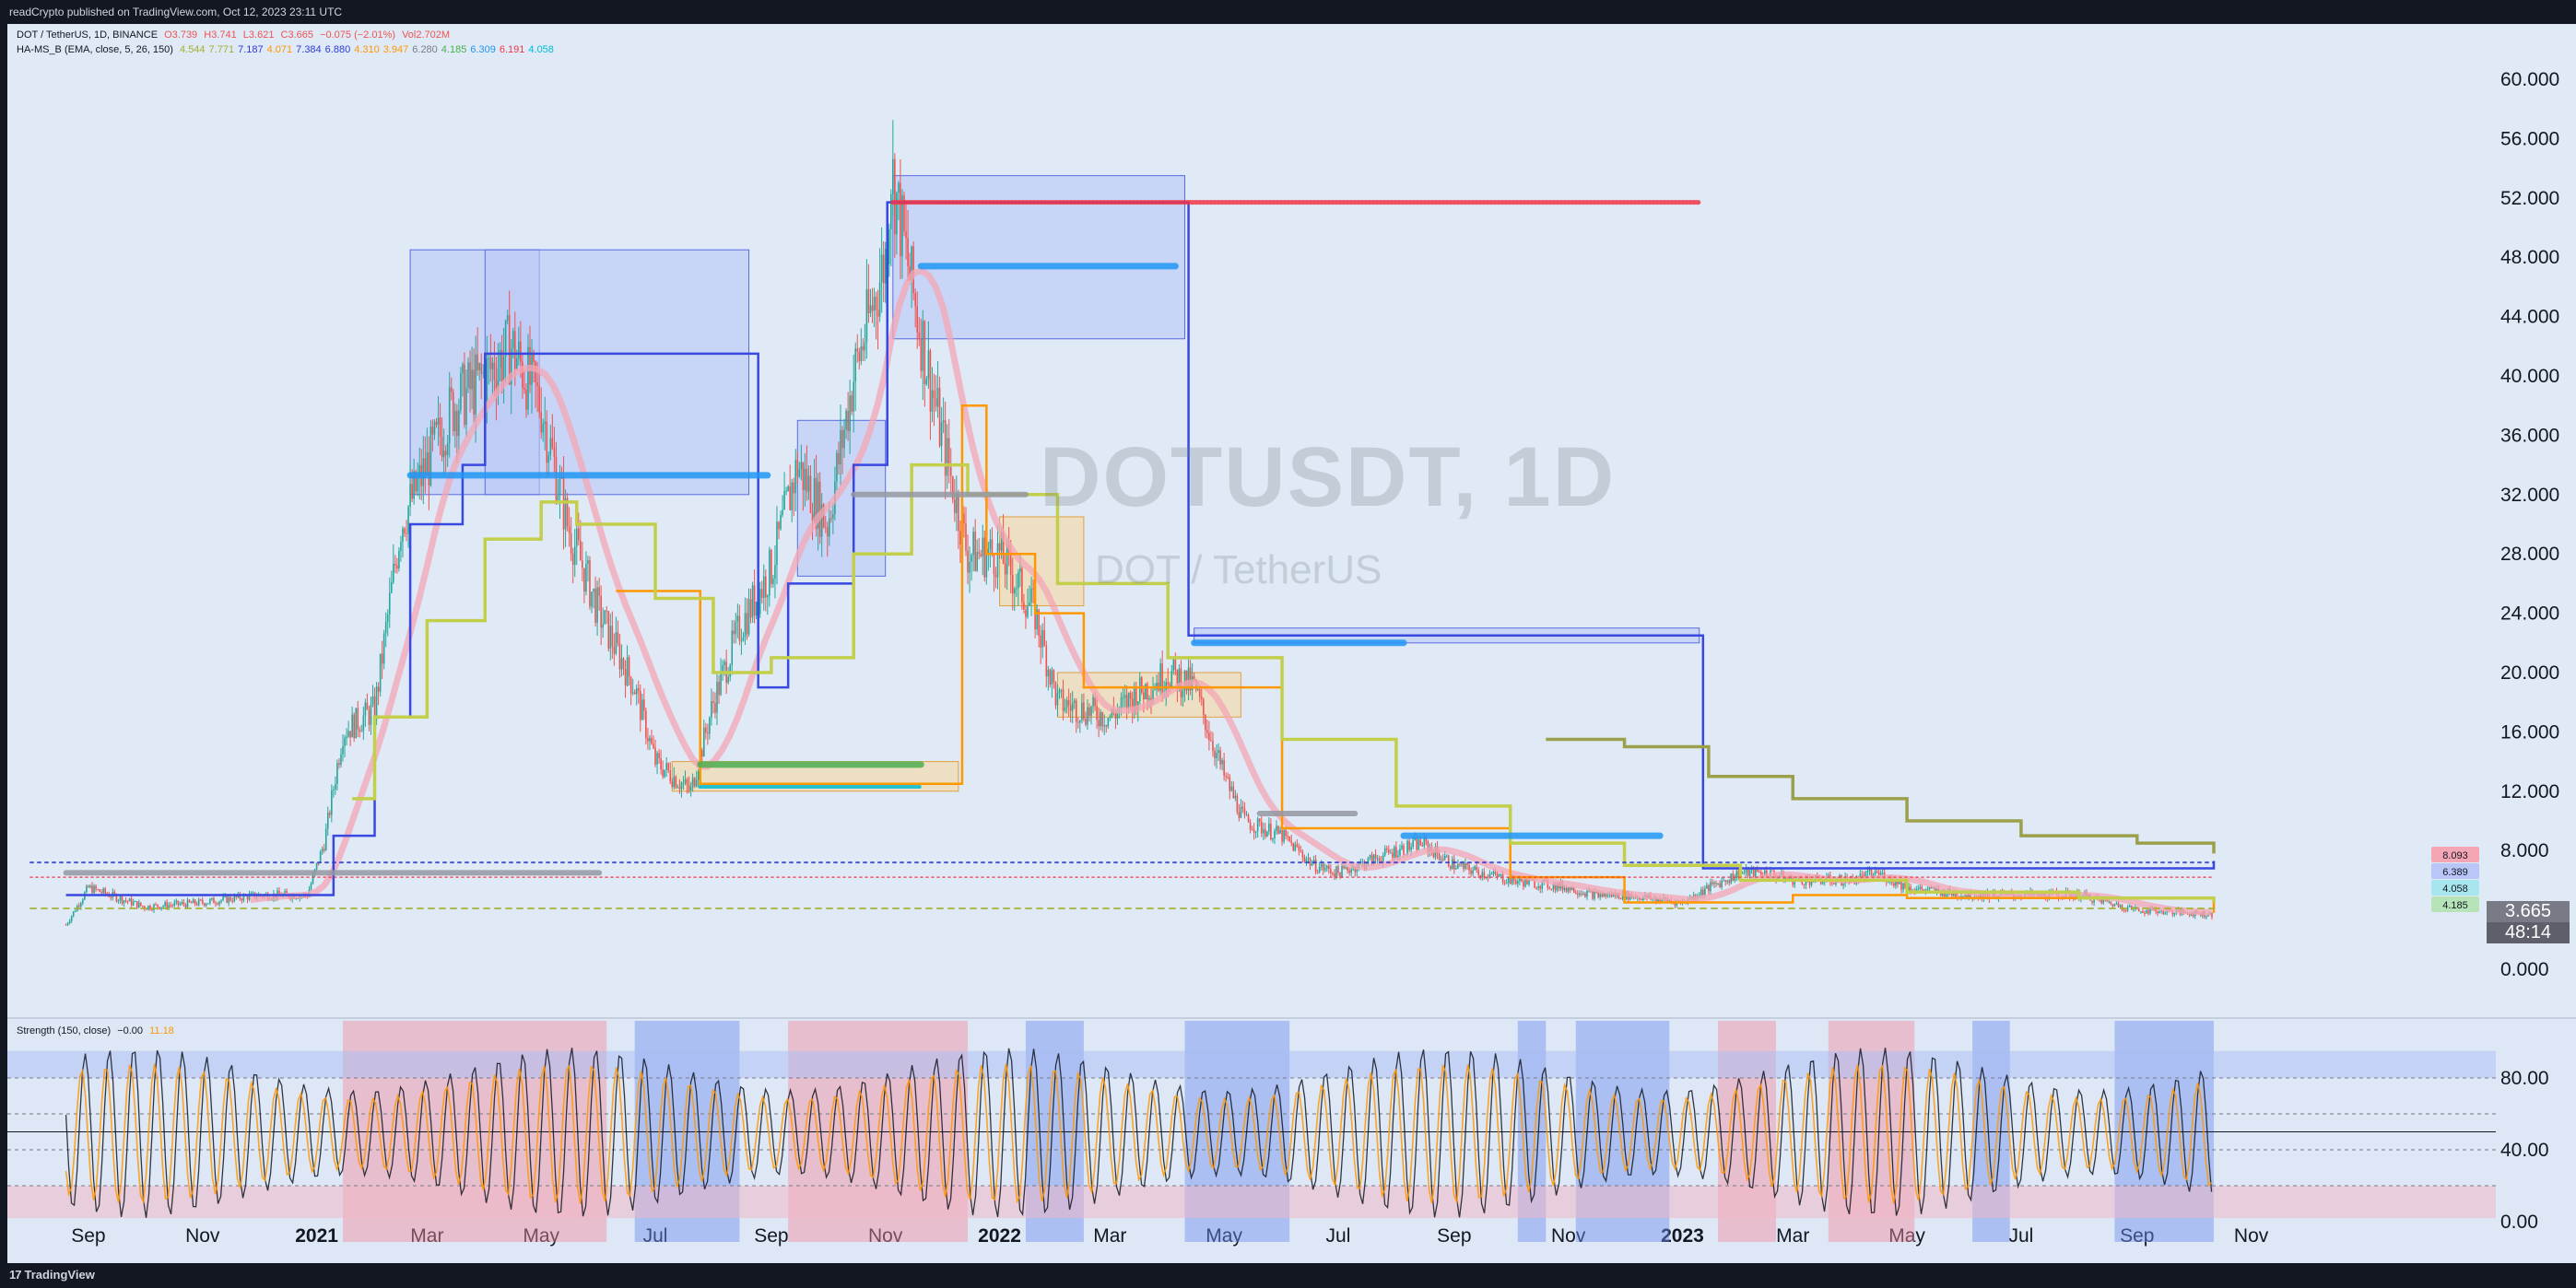 This screenshot has height=1288, width=2576. I want to click on price-axis-label: 44.000, so click(2529, 317).